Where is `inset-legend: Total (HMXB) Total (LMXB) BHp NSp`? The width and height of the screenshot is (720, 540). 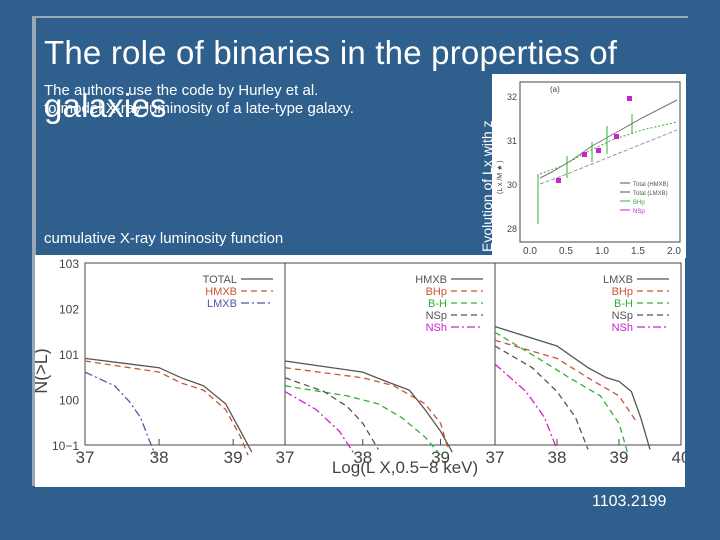
inset-legend: Total (HMXB) Total (LMXB) BHp NSp is located at coordinates (644, 198).